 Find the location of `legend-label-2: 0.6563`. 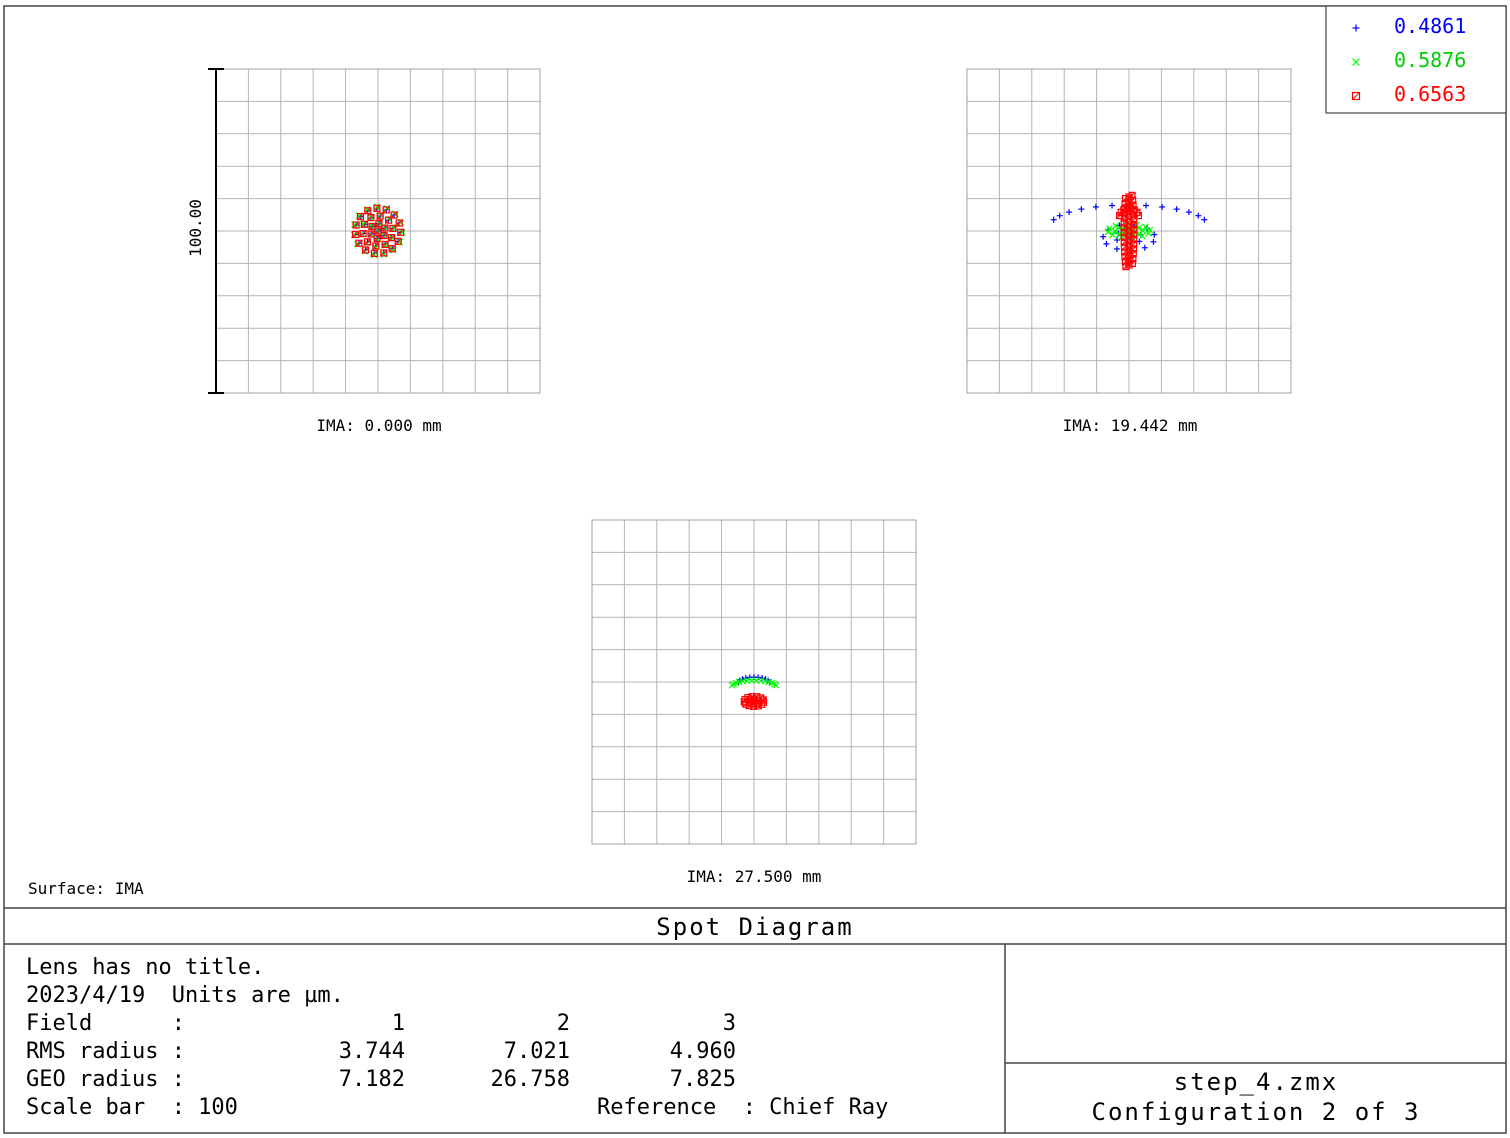

legend-label-2: 0.6563 is located at coordinates (1430, 94).